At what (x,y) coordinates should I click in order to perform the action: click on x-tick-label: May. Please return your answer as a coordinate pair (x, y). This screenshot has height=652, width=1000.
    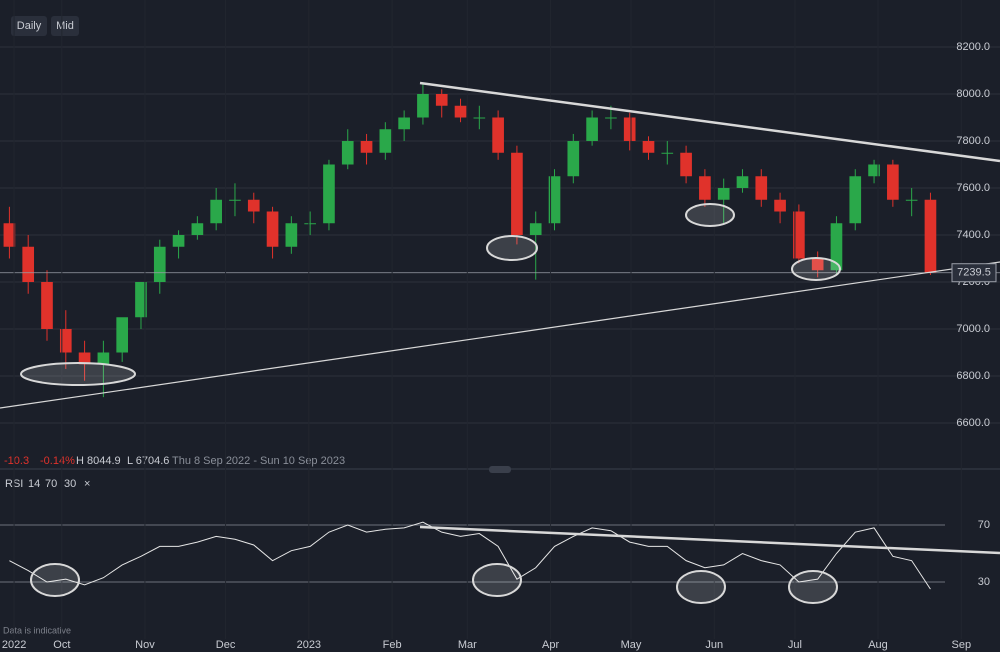
    Looking at the image, I should click on (631, 645).